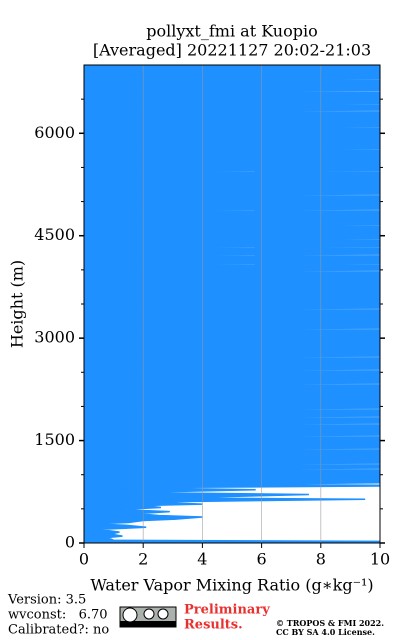  Describe the element at coordinates (330, 623) in the screenshot. I see `copyright: © TROPOS & FMI 2022.` at that location.